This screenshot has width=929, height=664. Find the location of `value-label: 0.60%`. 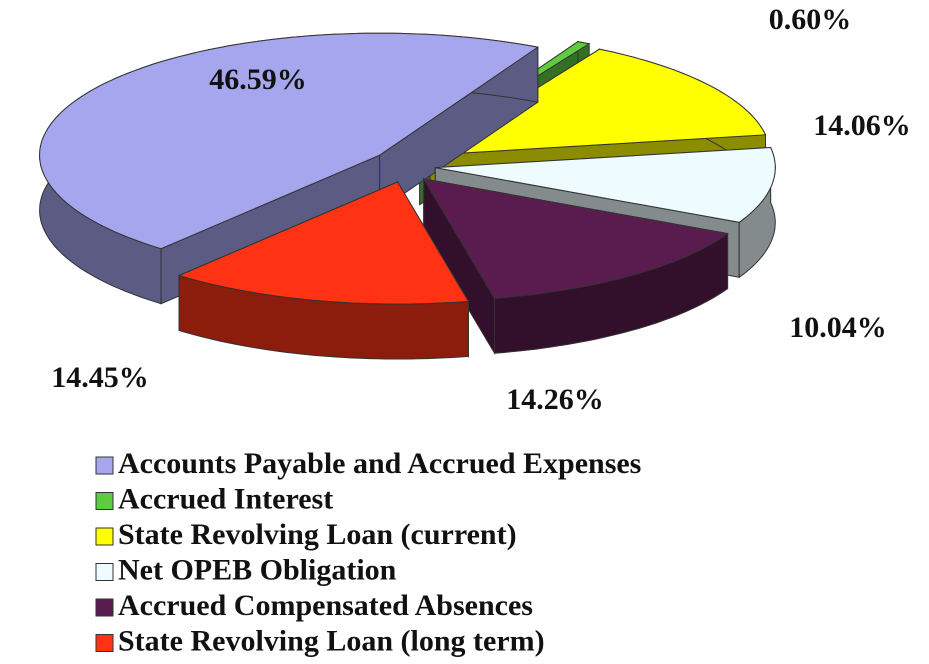

value-label: 0.60% is located at coordinates (810, 19).